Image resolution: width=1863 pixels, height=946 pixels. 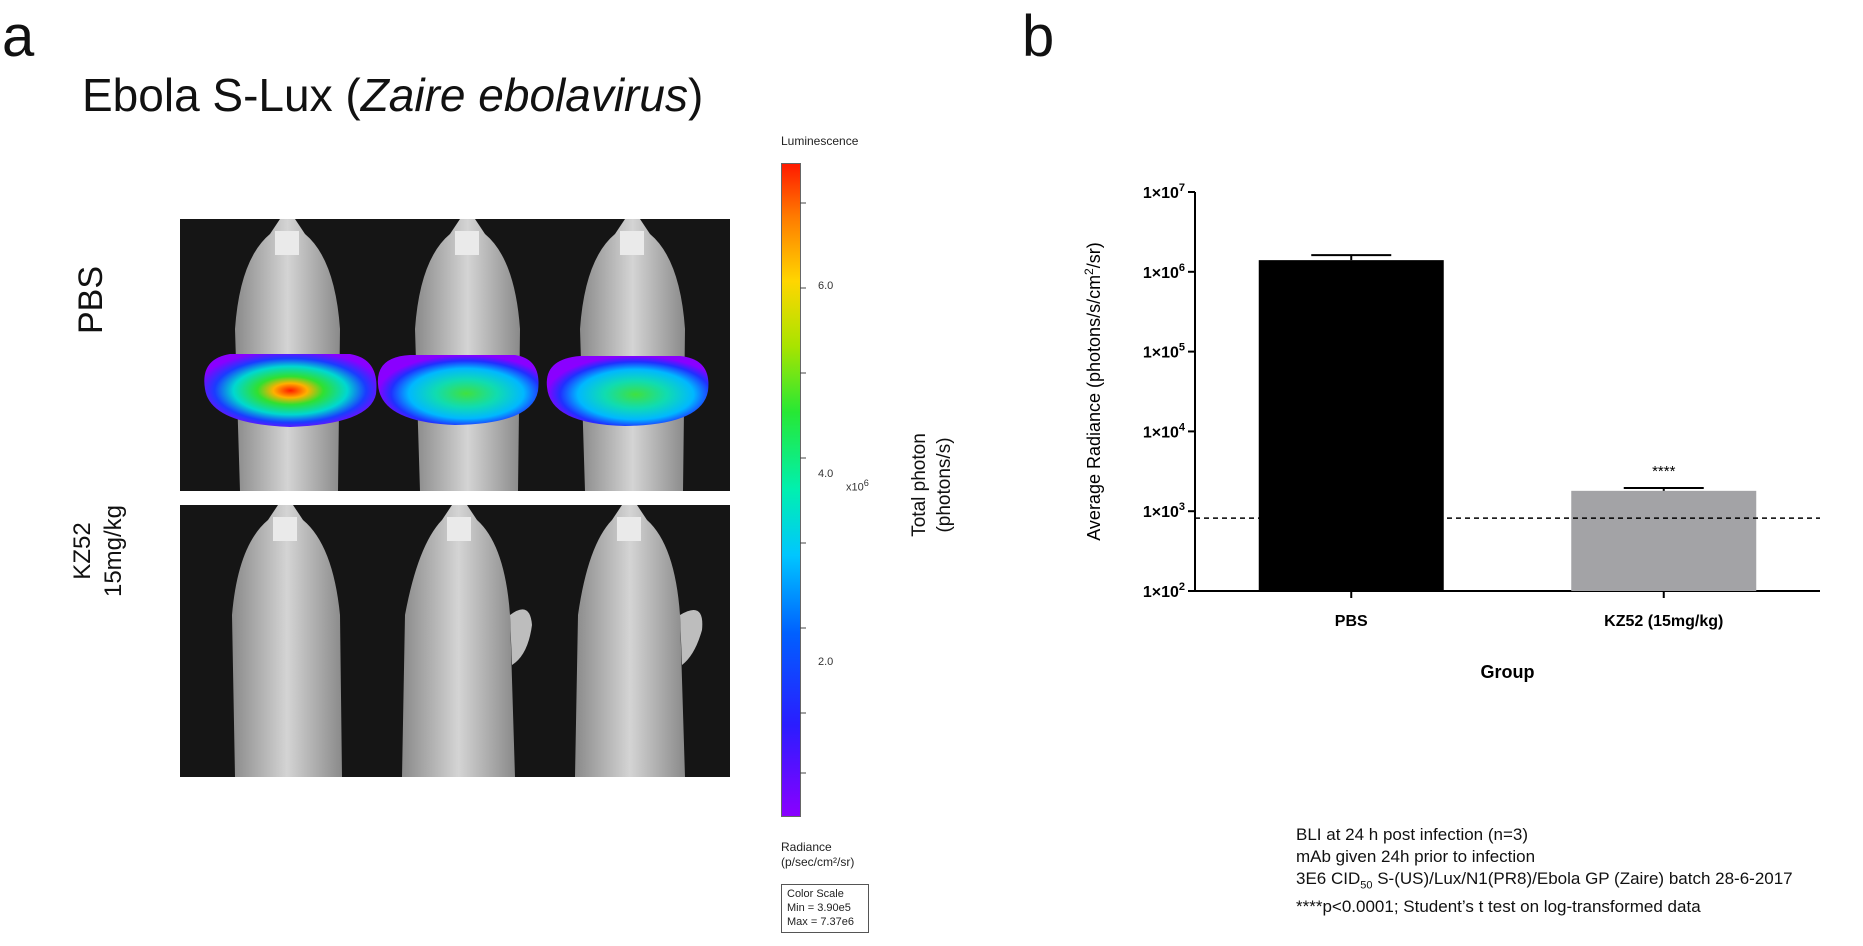 What do you see at coordinates (1164, 591) in the screenshot?
I see `y-tick-label-0: 1×10²` at bounding box center [1164, 591].